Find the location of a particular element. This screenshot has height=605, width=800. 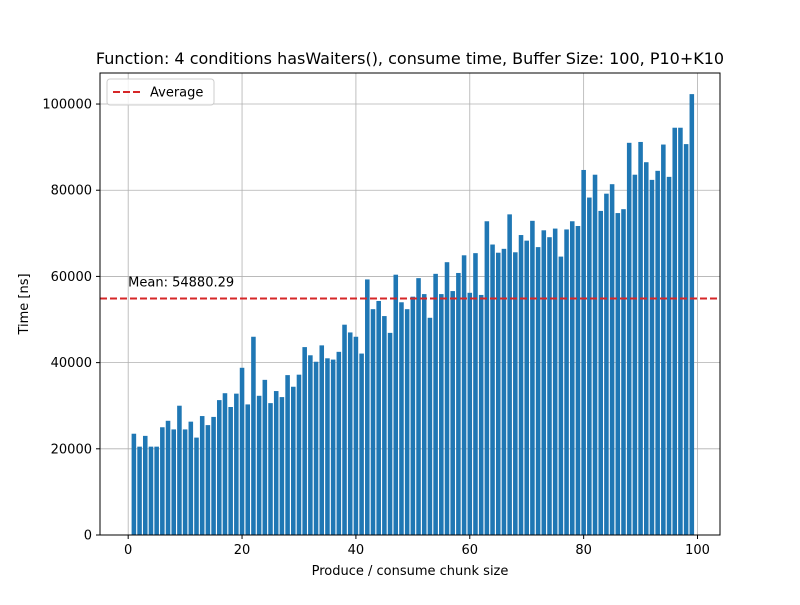

legend: Average is located at coordinates (160, 92).